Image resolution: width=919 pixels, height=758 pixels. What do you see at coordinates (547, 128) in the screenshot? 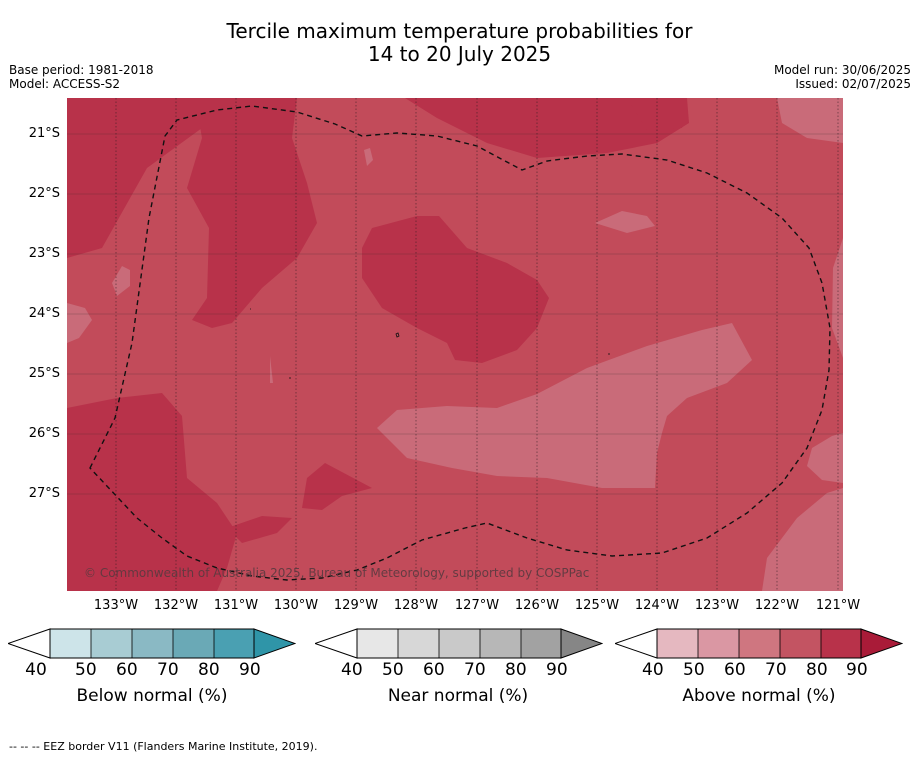
I see `region-80-top-center` at bounding box center [547, 128].